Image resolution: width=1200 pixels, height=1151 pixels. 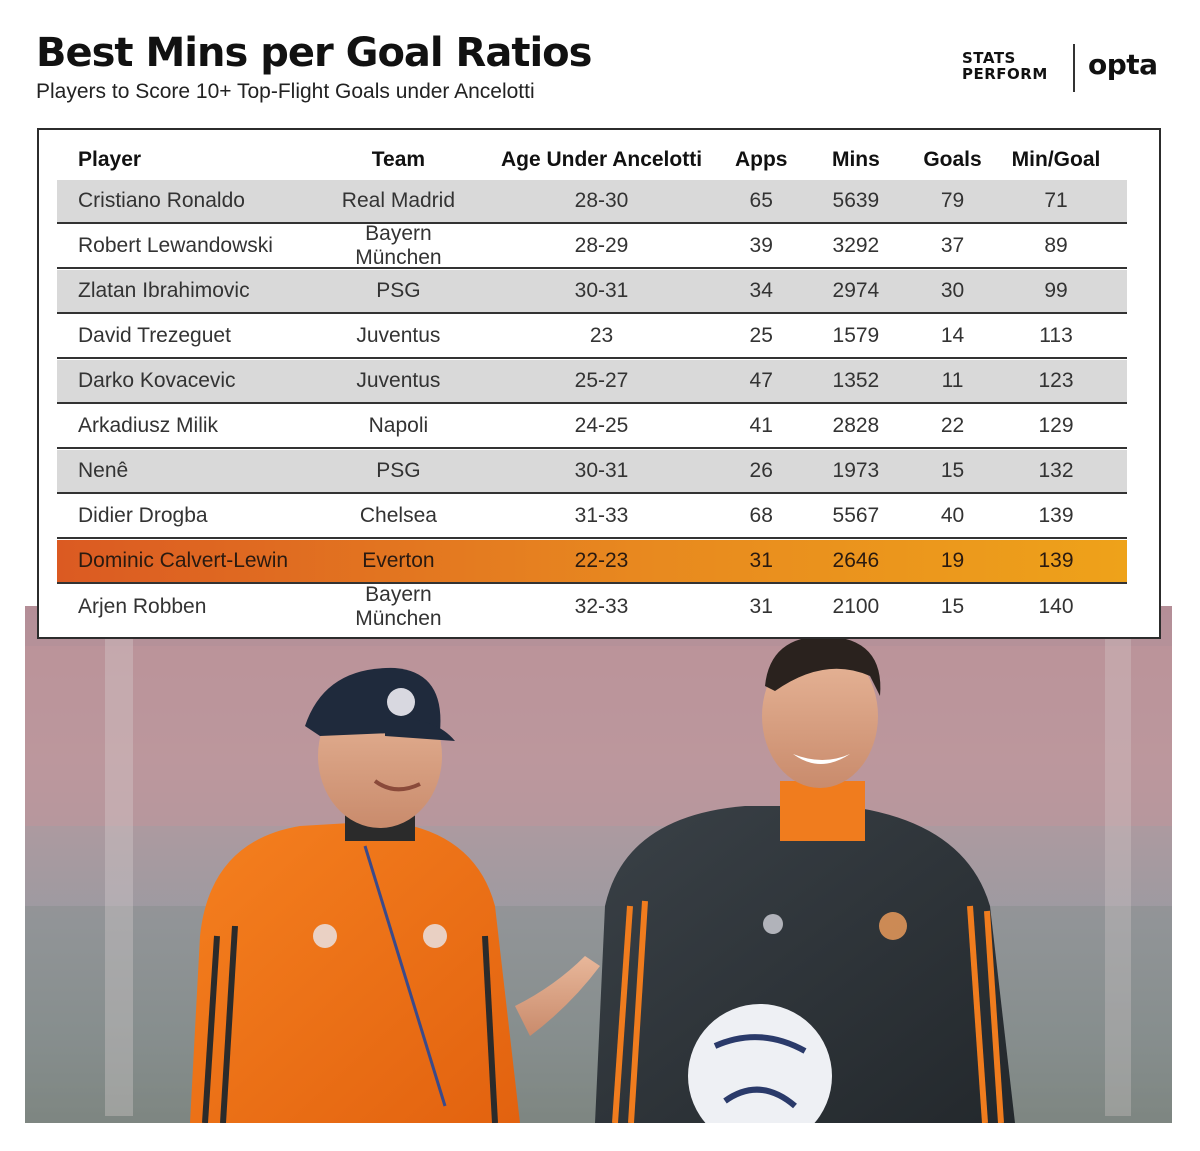 I want to click on table-row: Arkadiusz Milik Napoli 24-25 41 2828 22 129, so click(x=592, y=427).